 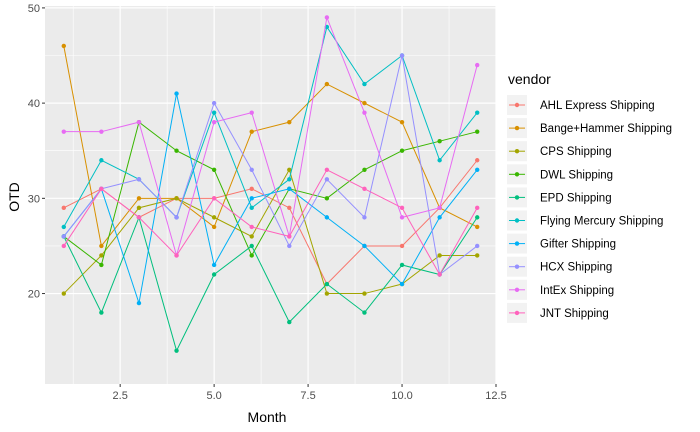 I want to click on legend-label: HCX Shipping, so click(x=576, y=268).